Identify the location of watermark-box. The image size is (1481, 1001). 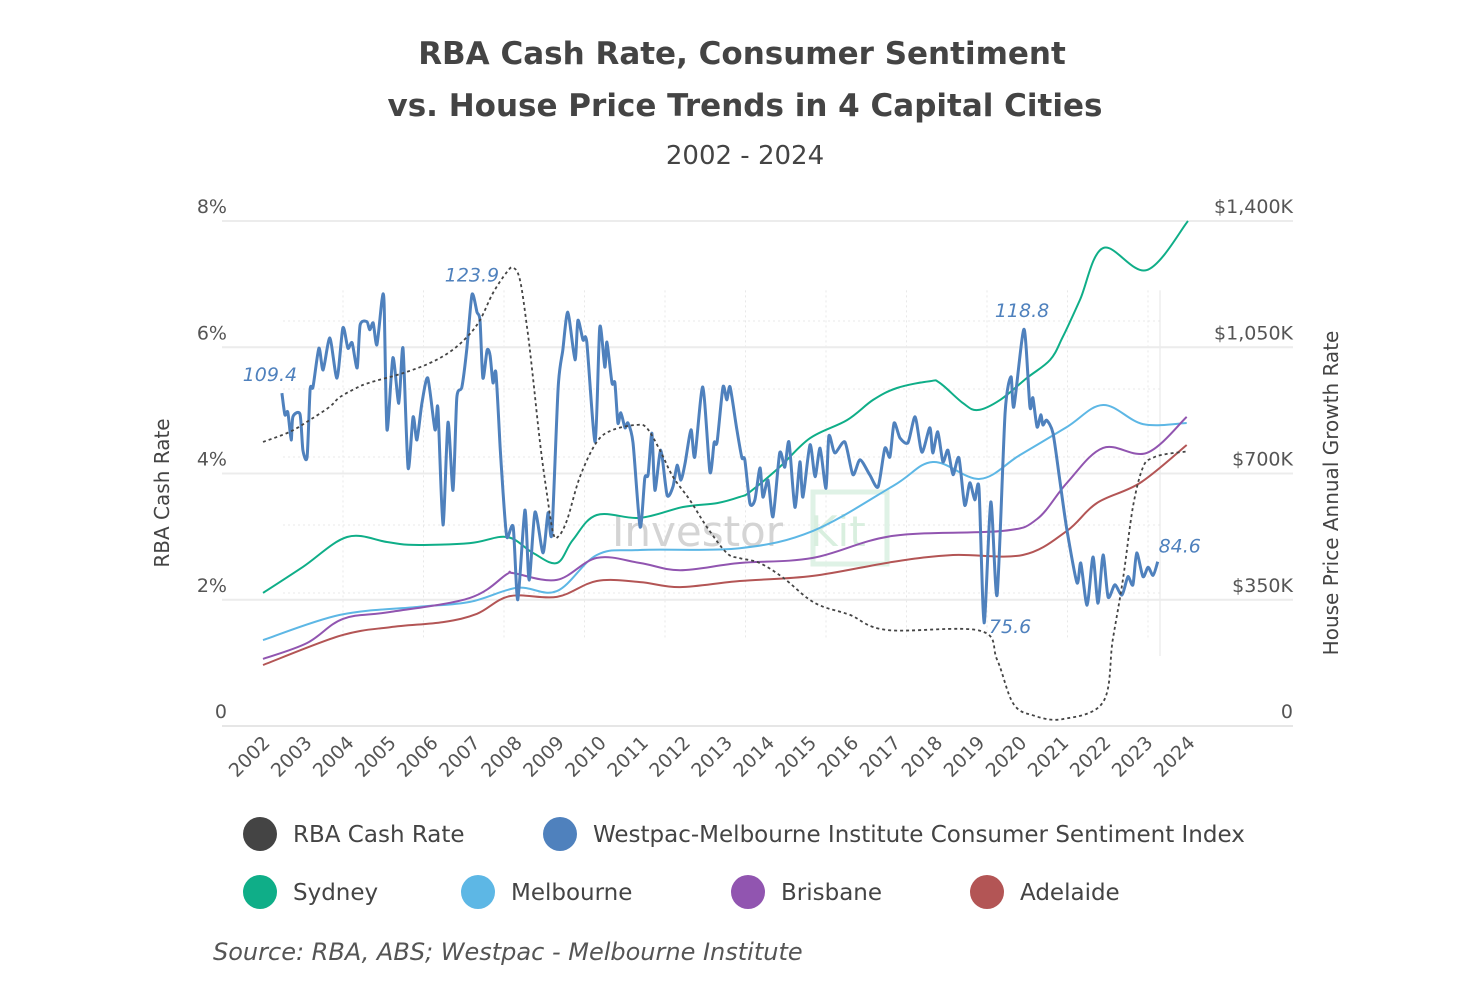
(850, 528).